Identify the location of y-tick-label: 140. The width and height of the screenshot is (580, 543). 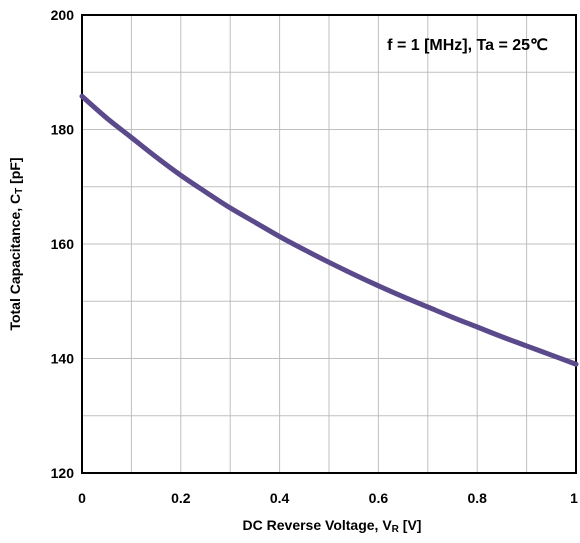
(63, 359).